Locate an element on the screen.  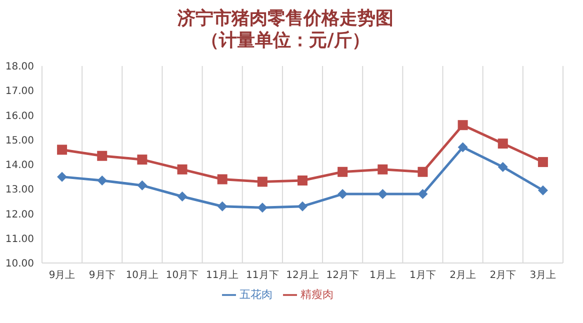
x-tick-label: 11月上 is located at coordinates (222, 275).